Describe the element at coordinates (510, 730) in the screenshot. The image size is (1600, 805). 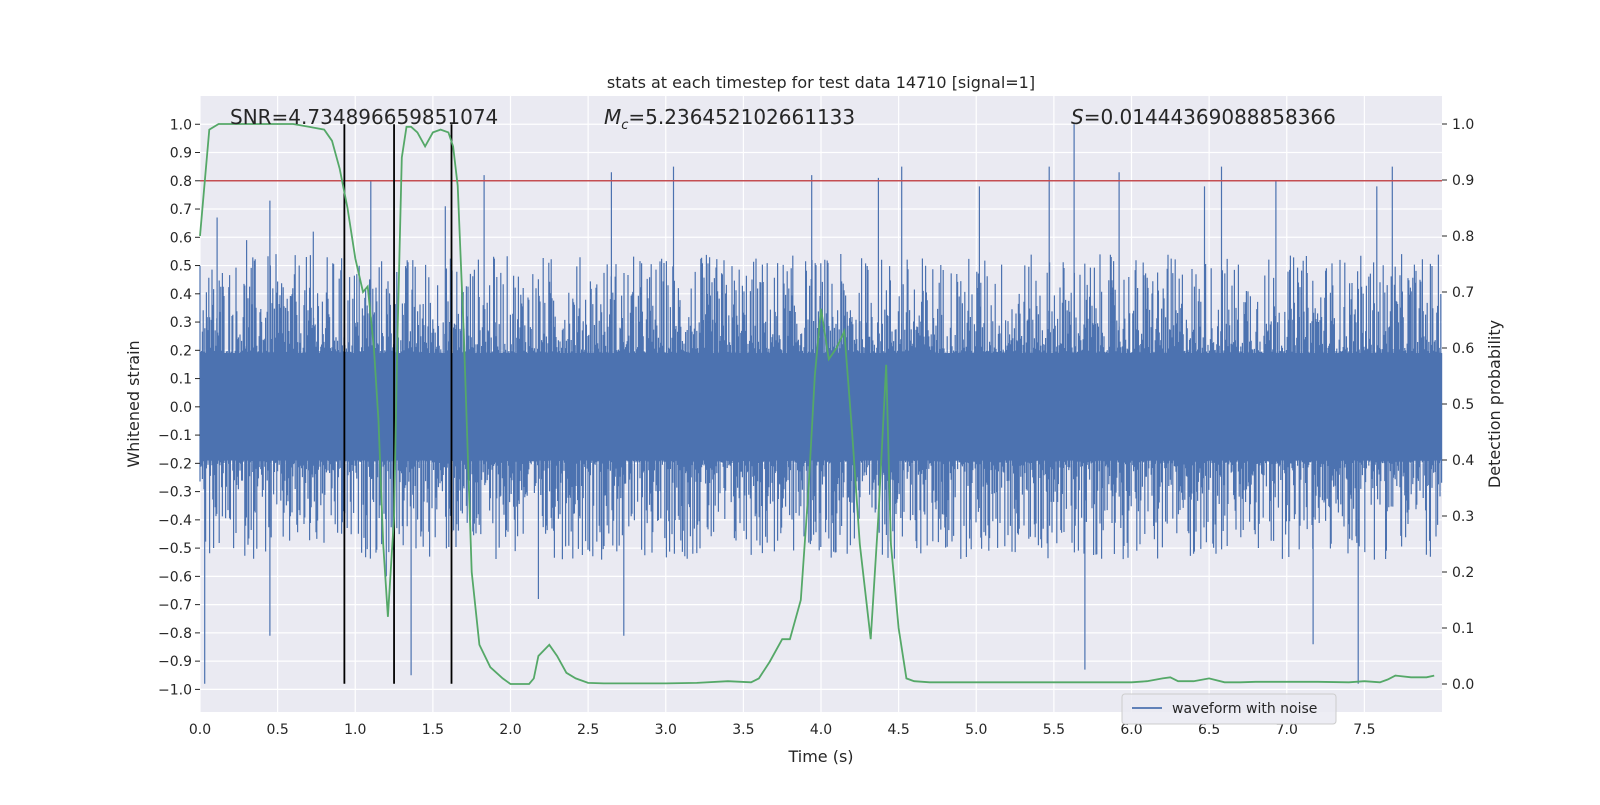
I see `x-tick-label-4: 2.0` at that location.